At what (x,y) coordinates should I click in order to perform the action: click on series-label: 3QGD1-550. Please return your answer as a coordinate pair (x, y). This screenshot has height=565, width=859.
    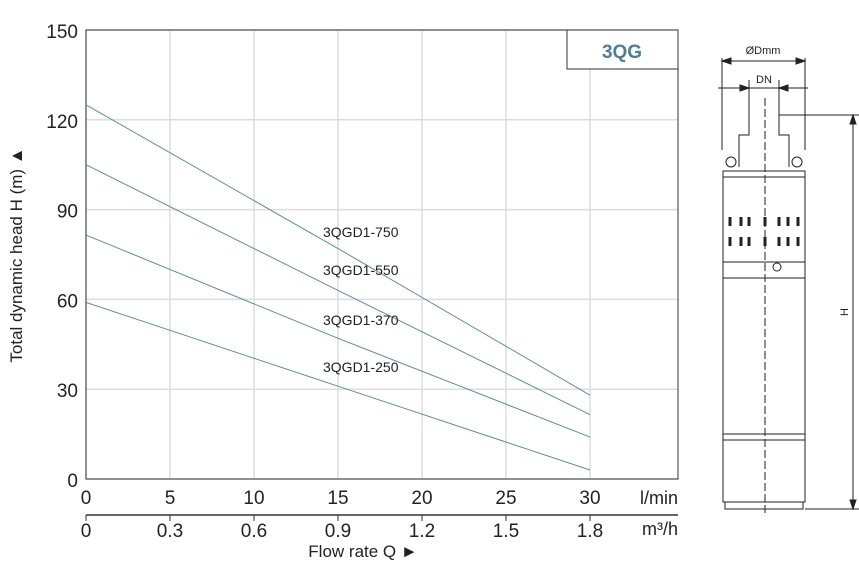
    Looking at the image, I should click on (361, 270).